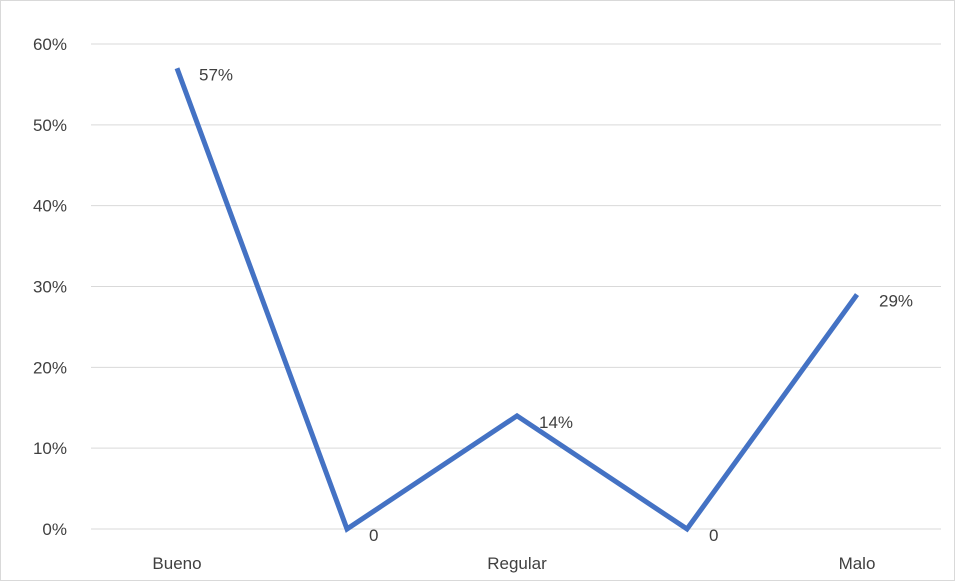  I want to click on data-label: 29%, so click(896, 301).